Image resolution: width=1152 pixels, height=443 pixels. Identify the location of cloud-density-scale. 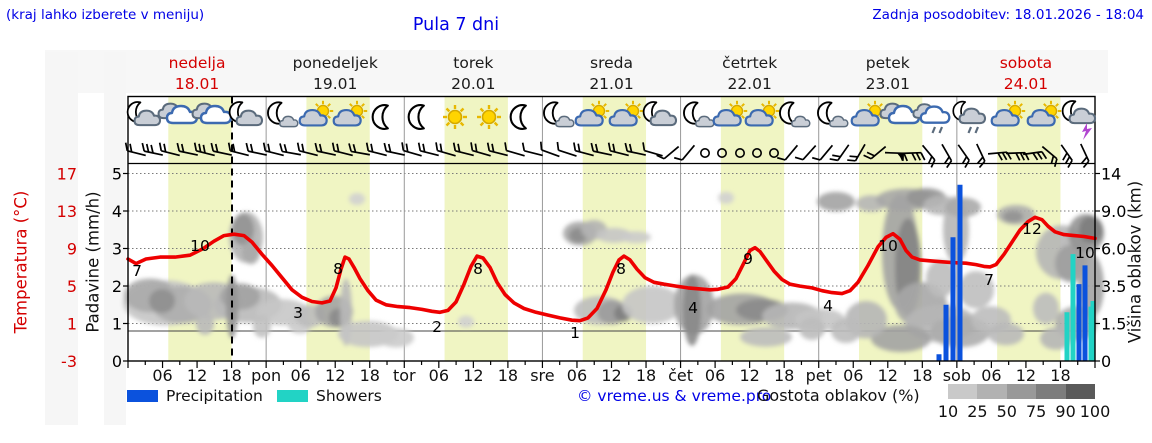
(1022, 391).